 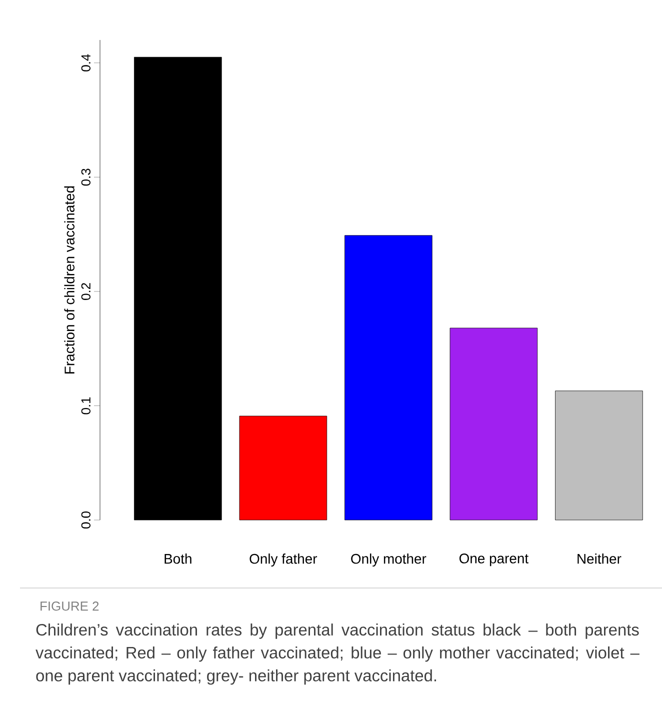 What do you see at coordinates (85, 405) in the screenshot?
I see `y-tick-label: 0.1` at bounding box center [85, 405].